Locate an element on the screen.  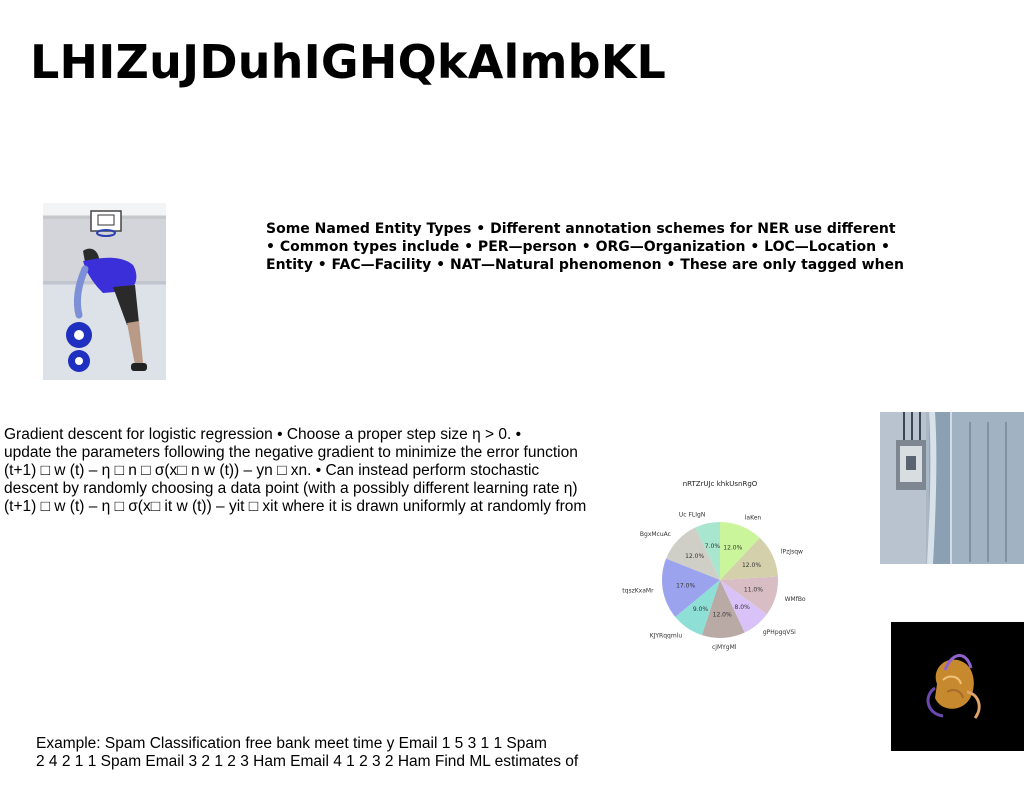
slice-category-label: cjMYgMl is located at coordinates (724, 647).